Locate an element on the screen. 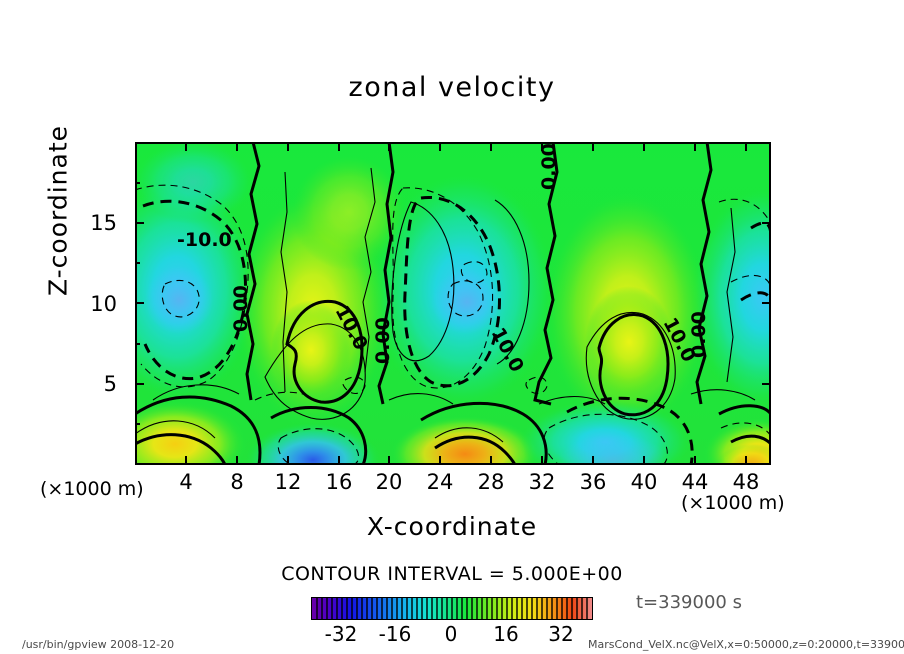 This screenshot has height=654, width=904. colorbar is located at coordinates (452, 608).